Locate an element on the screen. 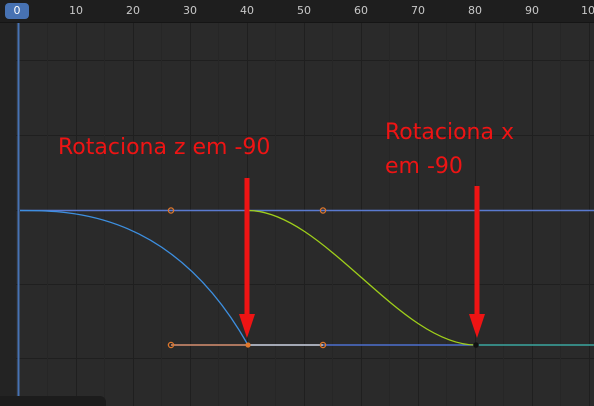 The image size is (594, 406). frame-ruler: 0 10 20 30 40 50 60 70 80 90 10 is located at coordinates (297, 11).